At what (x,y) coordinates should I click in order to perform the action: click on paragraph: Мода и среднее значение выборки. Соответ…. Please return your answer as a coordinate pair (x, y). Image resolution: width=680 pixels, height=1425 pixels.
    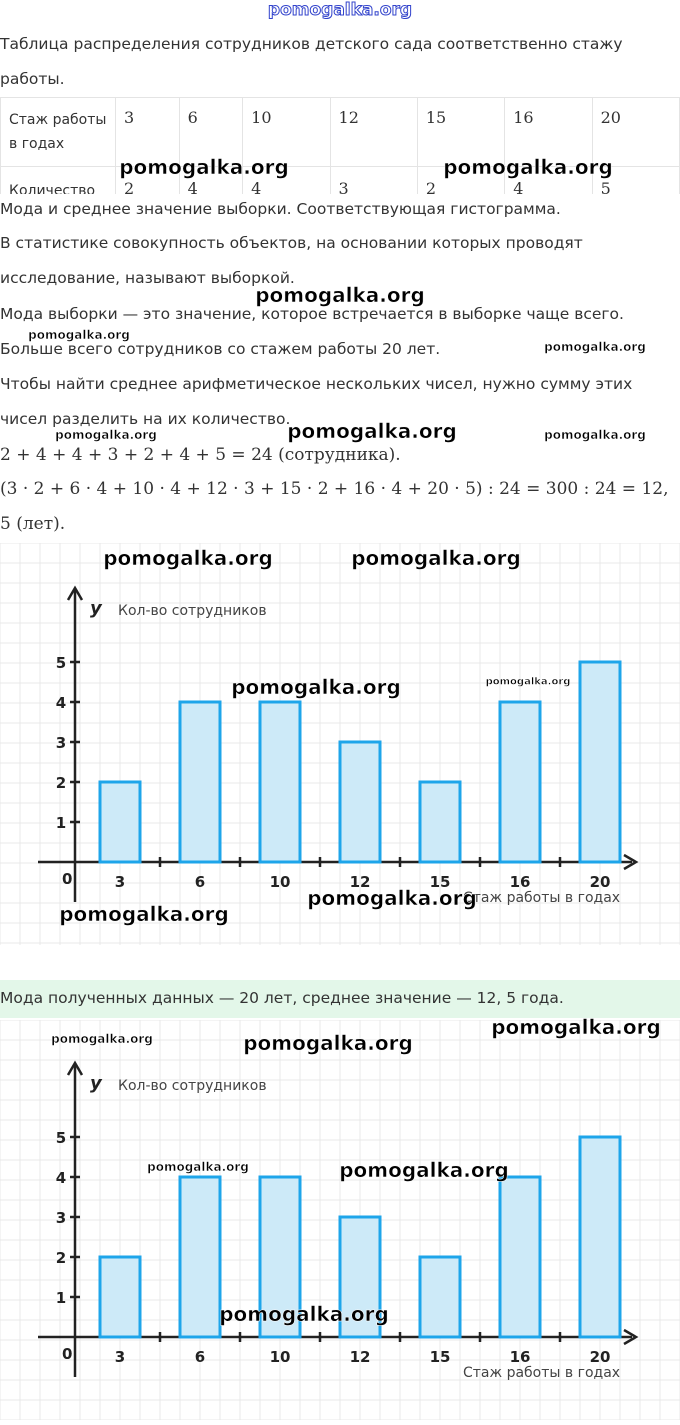
    Looking at the image, I should click on (280, 209).